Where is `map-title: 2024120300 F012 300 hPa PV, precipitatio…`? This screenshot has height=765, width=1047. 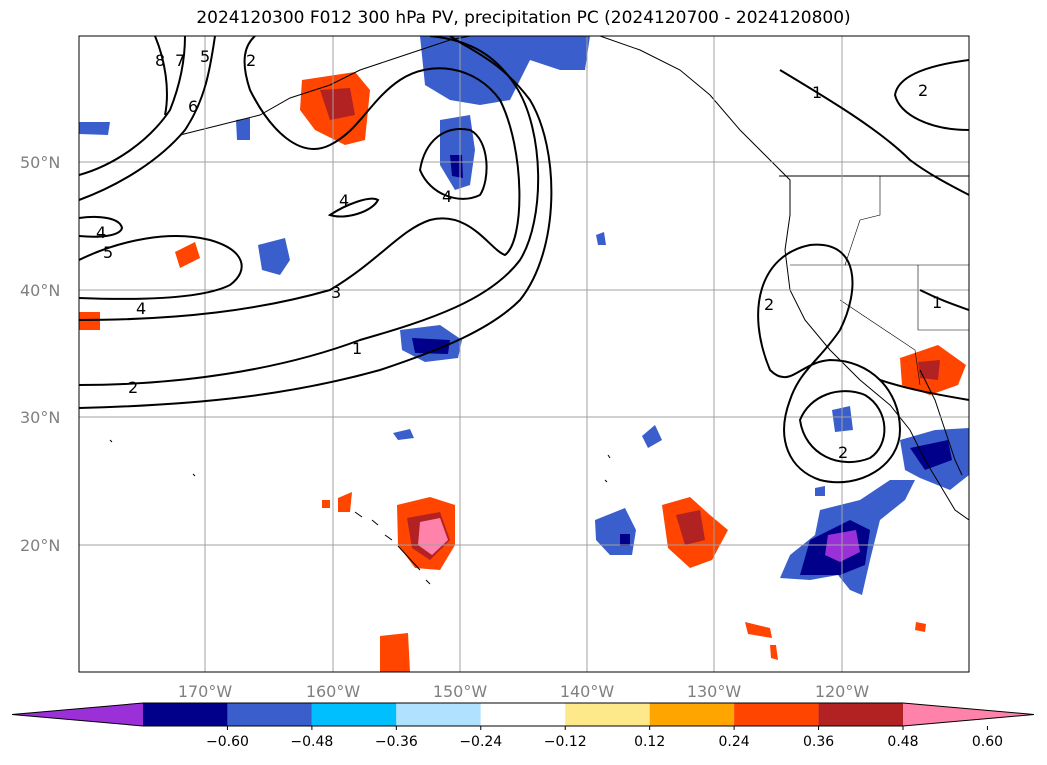
map-title: 2024120300 F012 300 hPa PV, precipitatio… is located at coordinates (523, 18).